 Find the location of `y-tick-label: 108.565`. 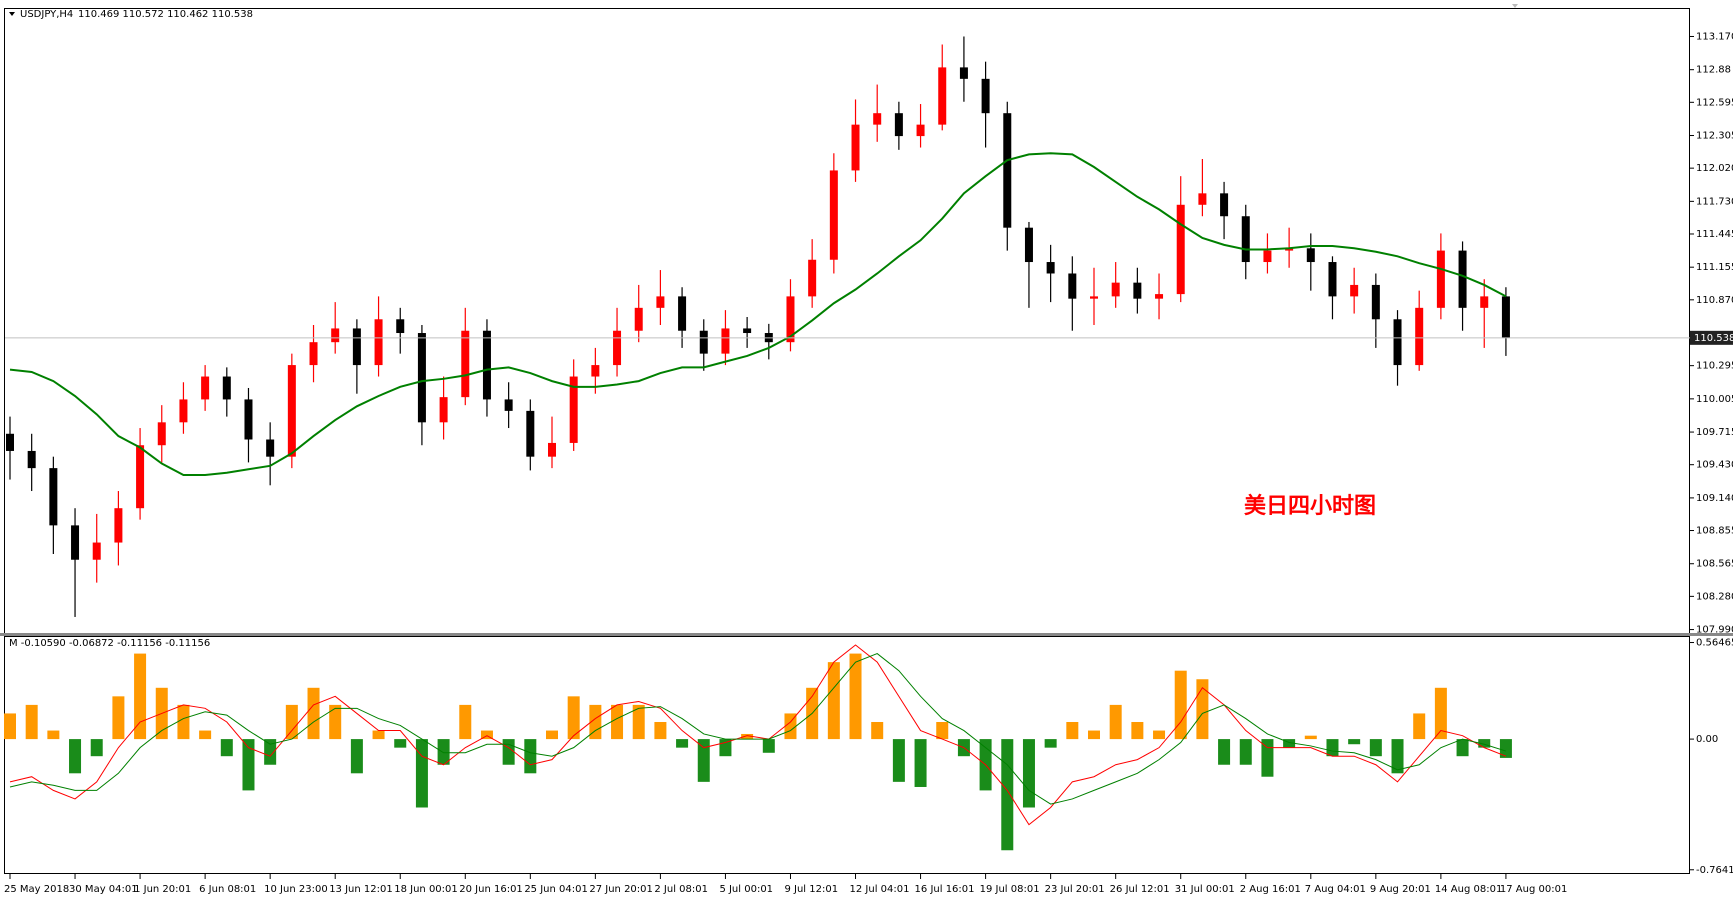

y-tick-label: 108.565 is located at coordinates (1714, 564).